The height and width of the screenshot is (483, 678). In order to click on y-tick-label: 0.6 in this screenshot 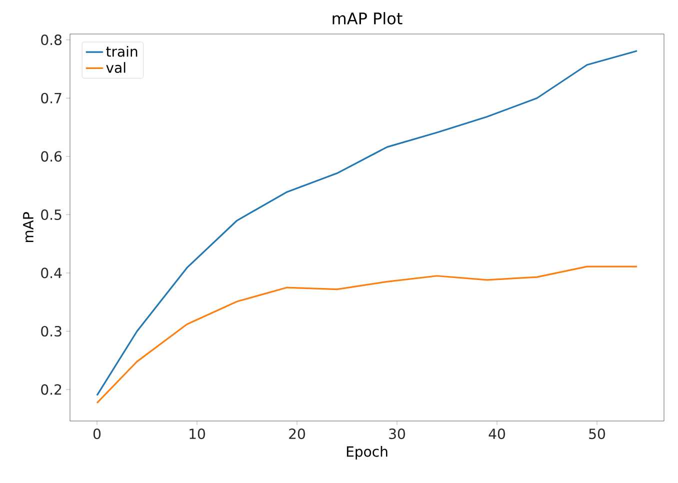, I will do `click(51, 156)`.